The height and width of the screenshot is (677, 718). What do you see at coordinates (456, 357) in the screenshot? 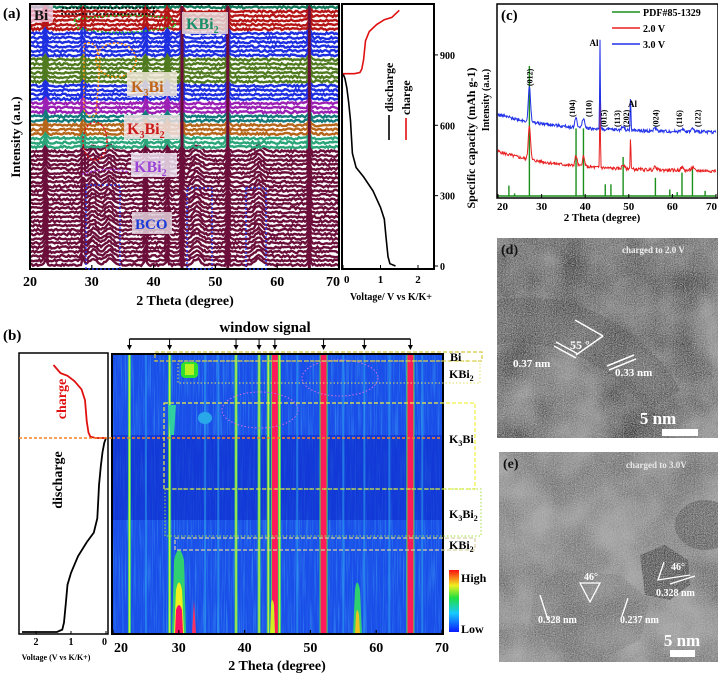
I see `b-phase-bi: Bi` at bounding box center [456, 357].